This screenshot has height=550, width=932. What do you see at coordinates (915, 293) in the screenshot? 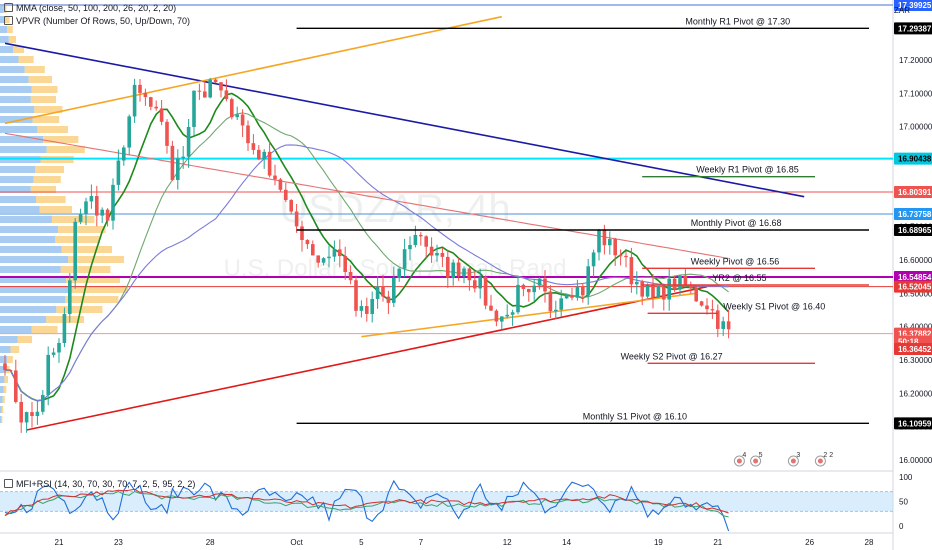
I see `price-tick-label: 16.50000` at bounding box center [915, 293].